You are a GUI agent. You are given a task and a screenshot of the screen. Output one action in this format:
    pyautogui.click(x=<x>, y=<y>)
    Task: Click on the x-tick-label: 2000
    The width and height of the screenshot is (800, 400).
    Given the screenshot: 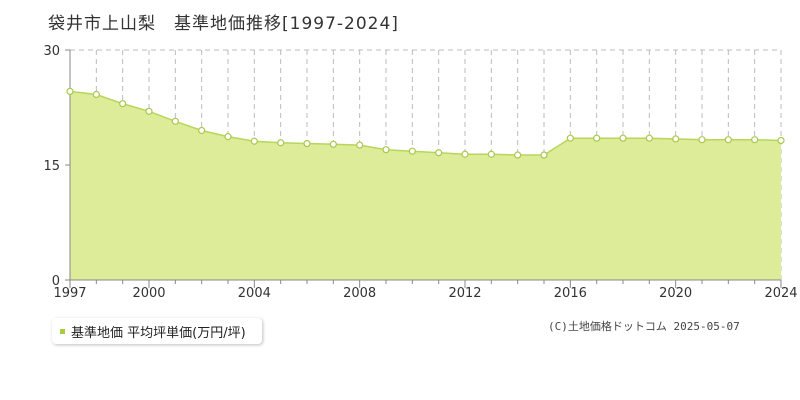 What is the action you would take?
    pyautogui.click(x=148, y=293)
    